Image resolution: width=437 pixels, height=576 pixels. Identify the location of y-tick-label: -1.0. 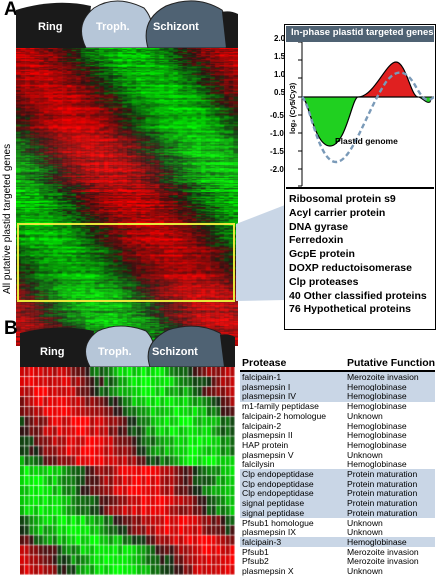
(277, 133).